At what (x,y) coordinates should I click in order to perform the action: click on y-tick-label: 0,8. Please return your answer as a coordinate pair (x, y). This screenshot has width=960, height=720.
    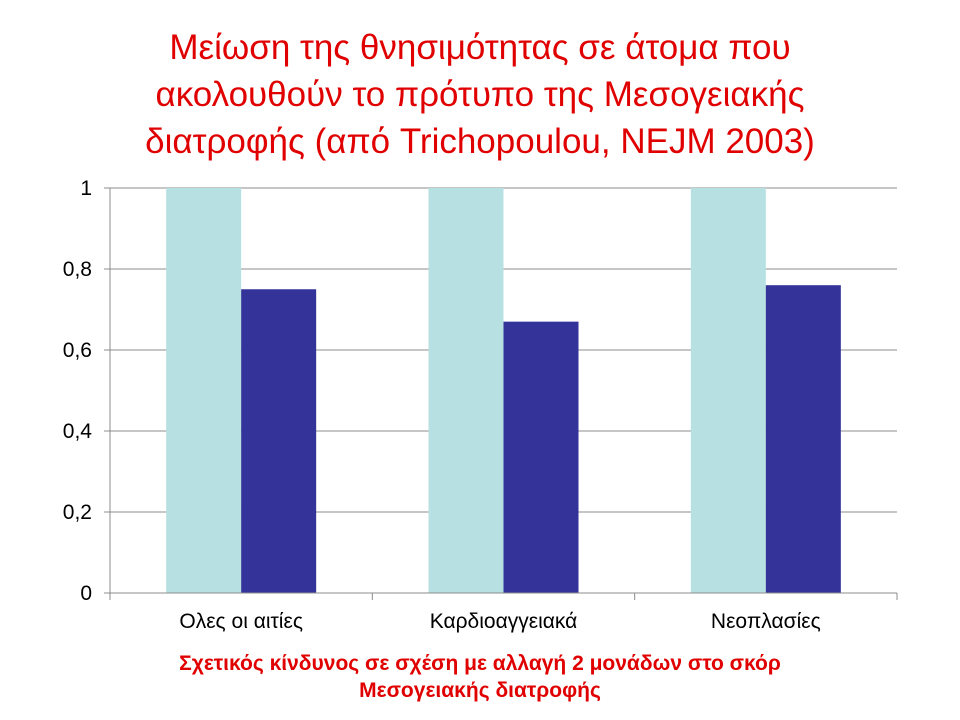
    Looking at the image, I should click on (77, 269).